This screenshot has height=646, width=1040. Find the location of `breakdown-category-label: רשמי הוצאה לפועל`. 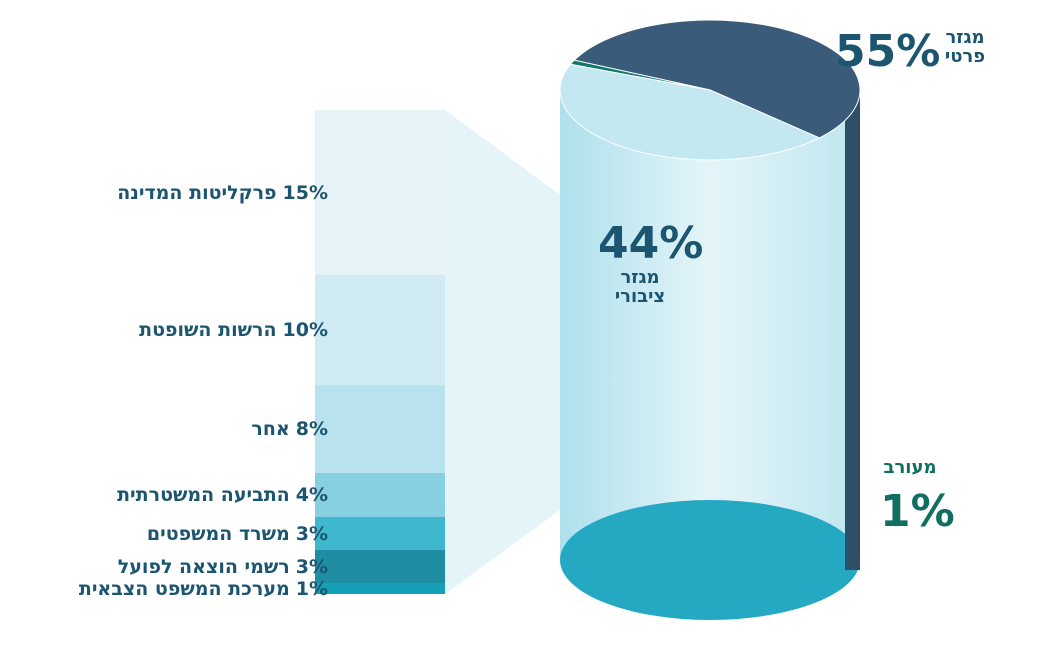

breakdown-category-label: רשמי הוצאה לפועל is located at coordinates (203, 566).